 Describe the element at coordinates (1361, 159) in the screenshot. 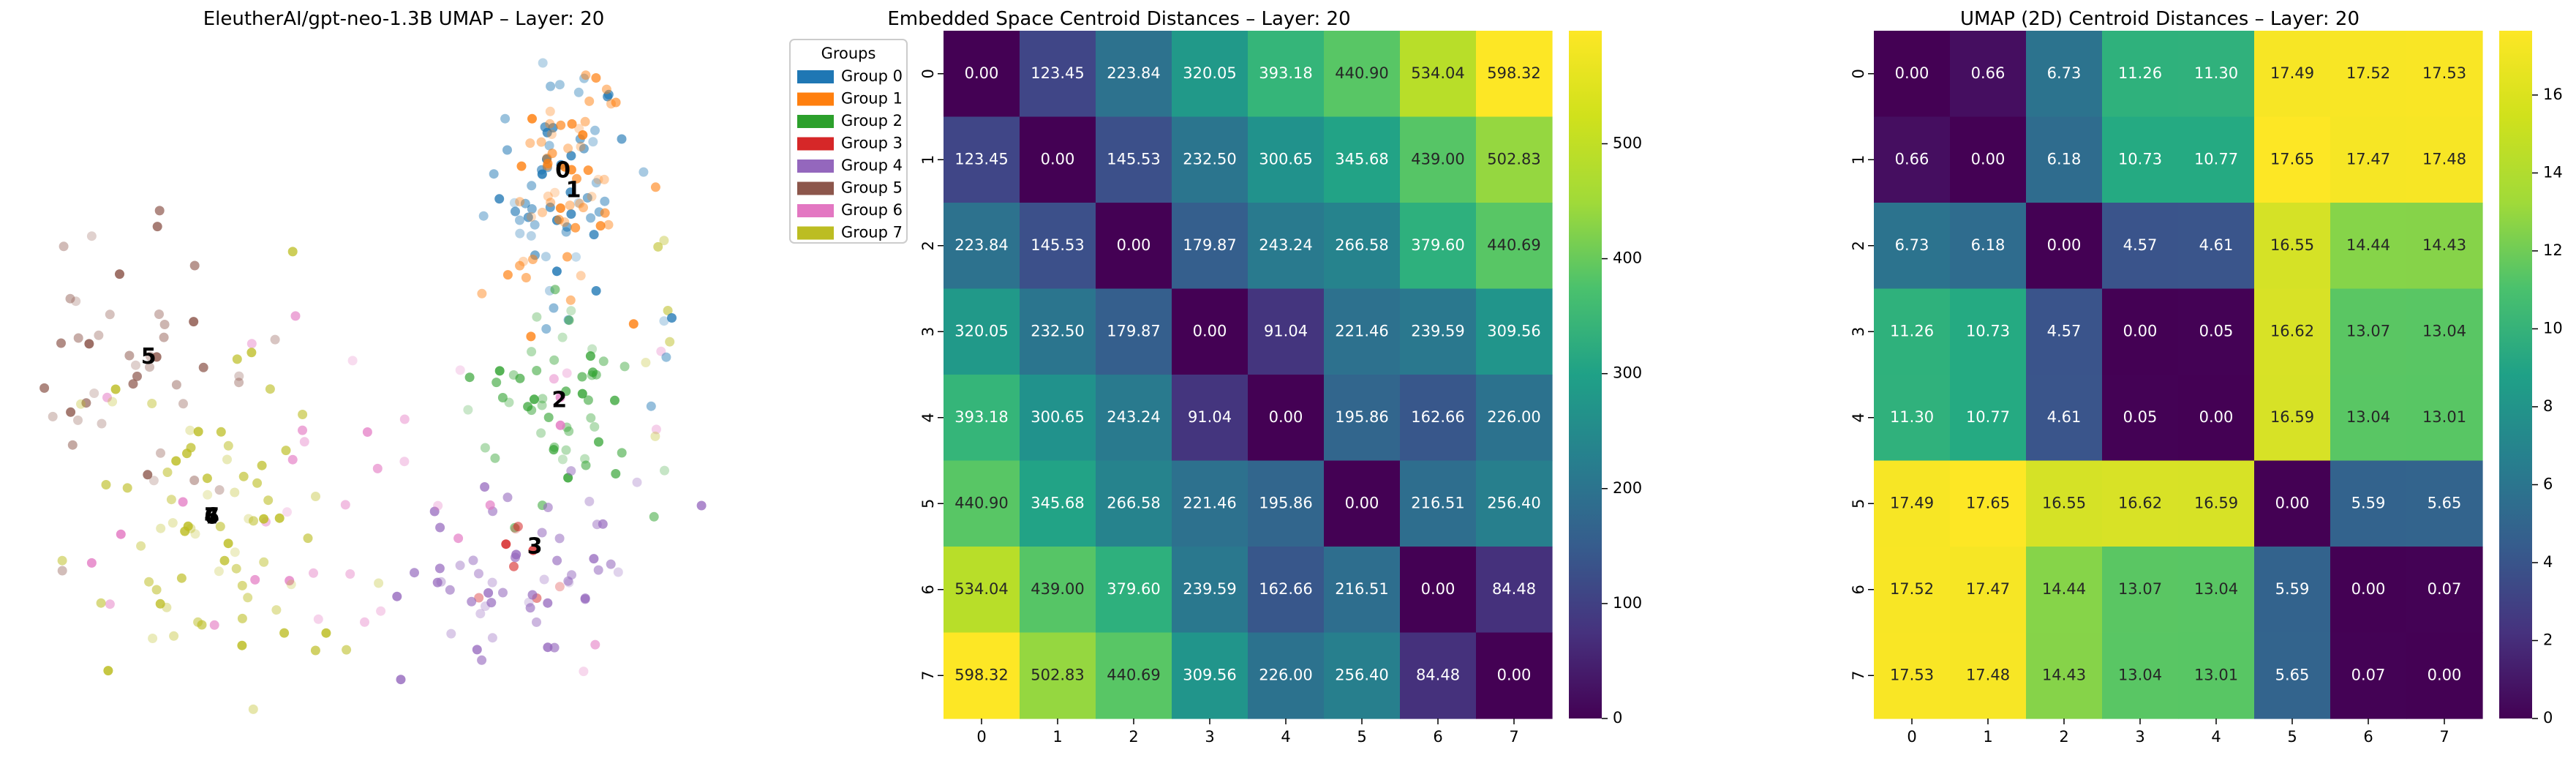

I see `heatmap-cell-value: 345.68` at that location.